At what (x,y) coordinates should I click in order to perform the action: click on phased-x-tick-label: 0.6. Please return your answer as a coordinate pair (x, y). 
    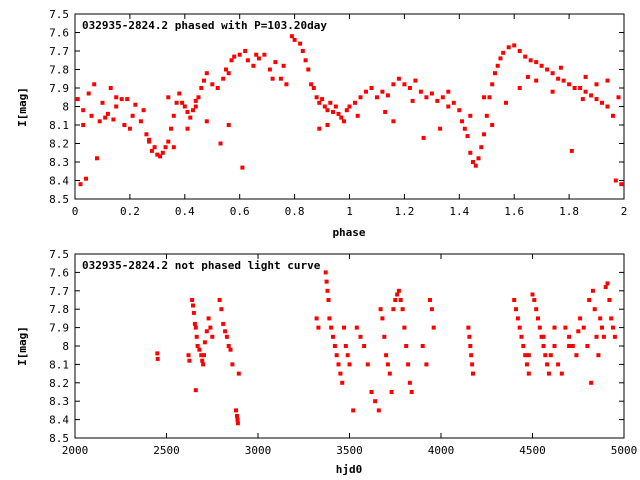
    Looking at the image, I should click on (240, 211).